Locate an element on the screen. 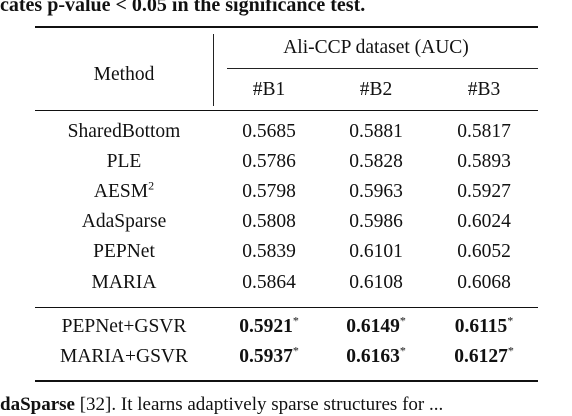 Image resolution: width=572 pixels, height=416 pixels. method-name: MARIA is located at coordinates (123, 283).